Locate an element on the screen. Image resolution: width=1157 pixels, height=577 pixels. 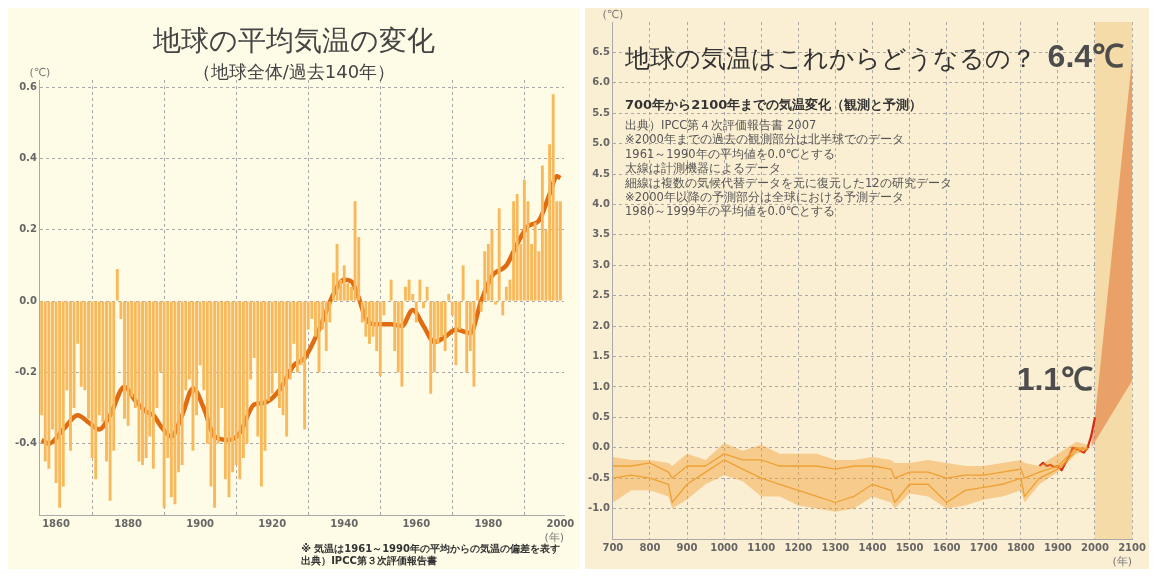
x-tick-label: 1860 is located at coordinates (56, 523).